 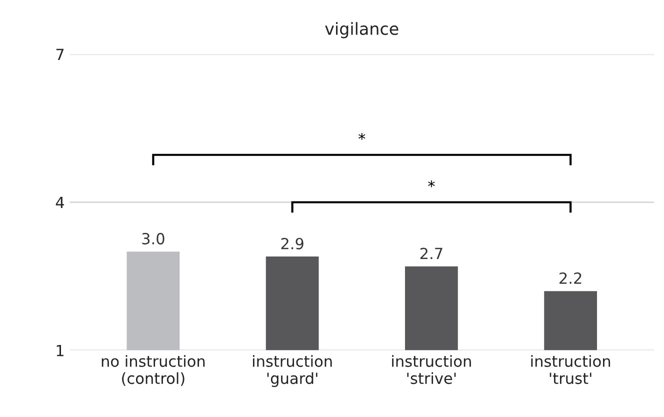 What do you see at coordinates (431, 369) in the screenshot?
I see `x-tick-label: instruction 'strive'` at bounding box center [431, 369].